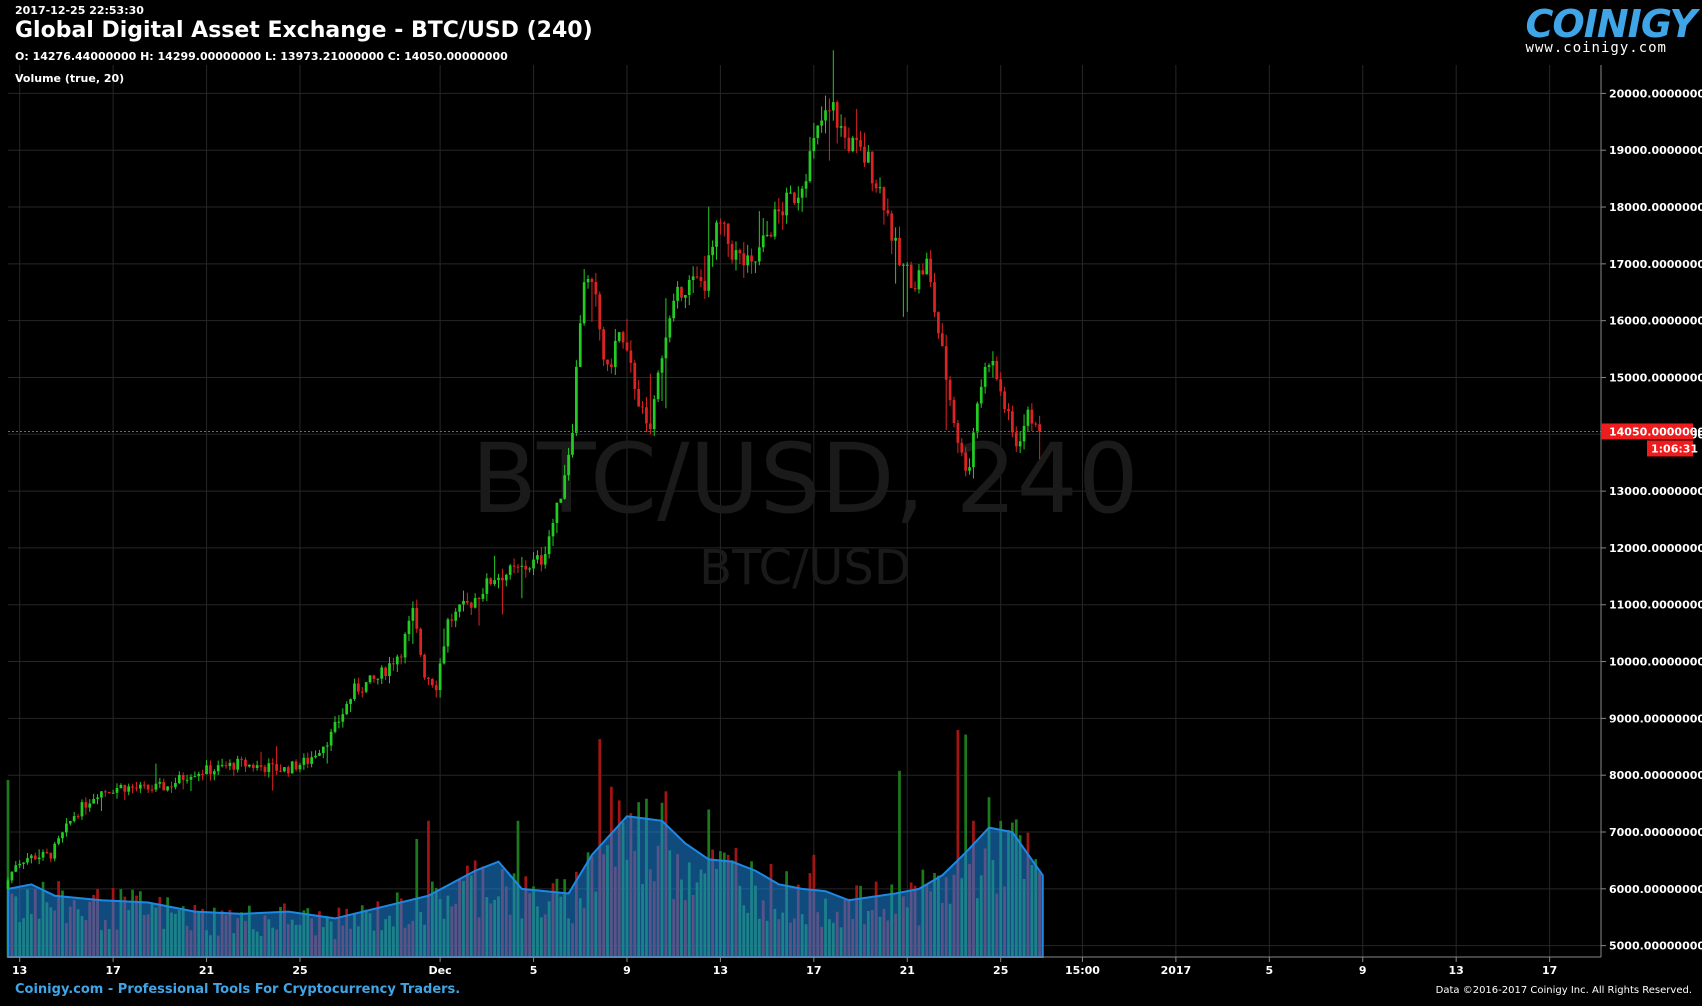  I want to click on x-tick-label: 5, so click(534, 970).